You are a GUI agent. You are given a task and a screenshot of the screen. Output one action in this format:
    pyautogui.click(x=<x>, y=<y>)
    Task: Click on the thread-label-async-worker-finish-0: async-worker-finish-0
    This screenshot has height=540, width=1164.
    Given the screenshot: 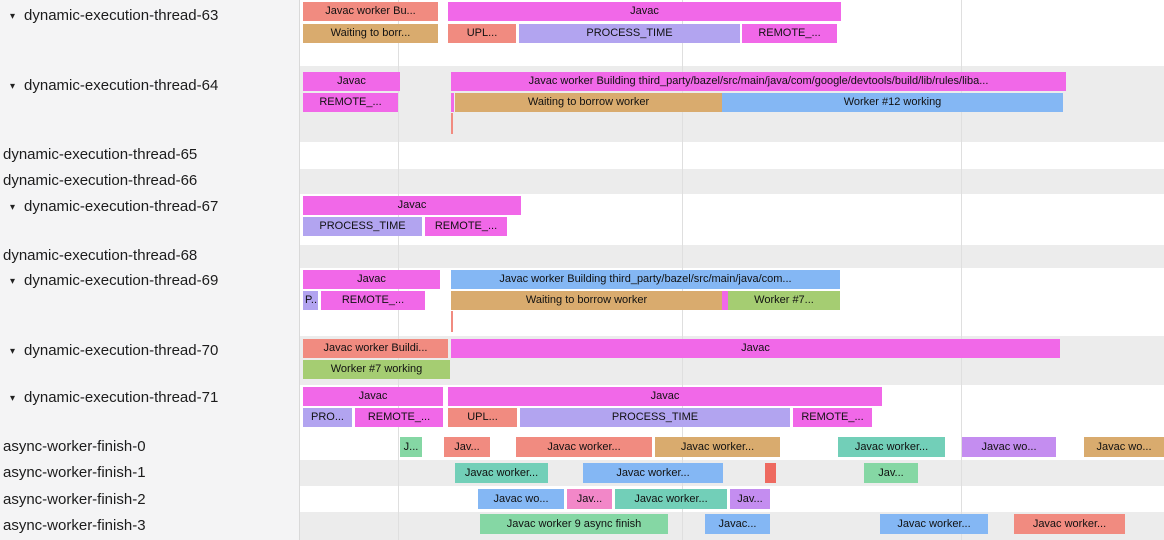 What is the action you would take?
    pyautogui.click(x=150, y=447)
    